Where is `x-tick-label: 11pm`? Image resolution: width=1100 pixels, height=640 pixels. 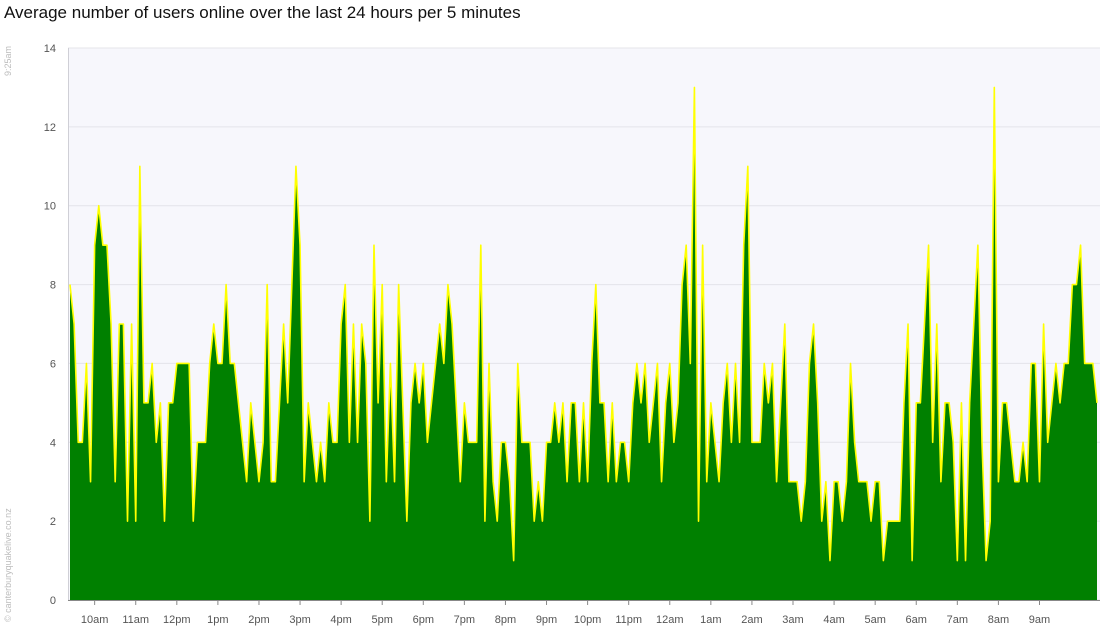
x-tick-label: 11pm is located at coordinates (628, 620).